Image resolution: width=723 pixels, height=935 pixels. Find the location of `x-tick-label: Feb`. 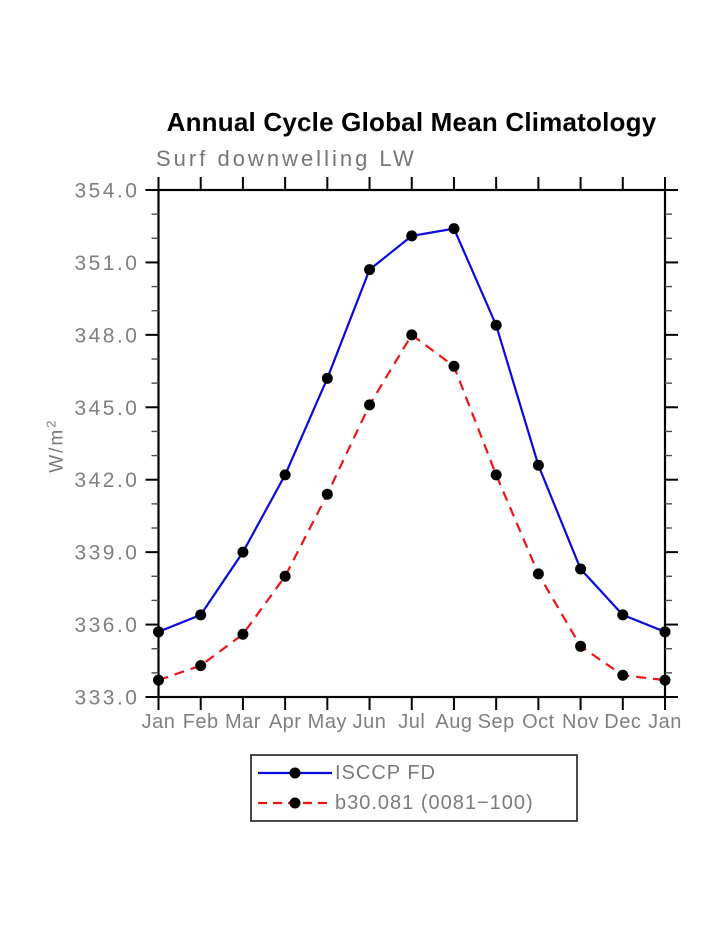

x-tick-label: Feb is located at coordinates (201, 722).